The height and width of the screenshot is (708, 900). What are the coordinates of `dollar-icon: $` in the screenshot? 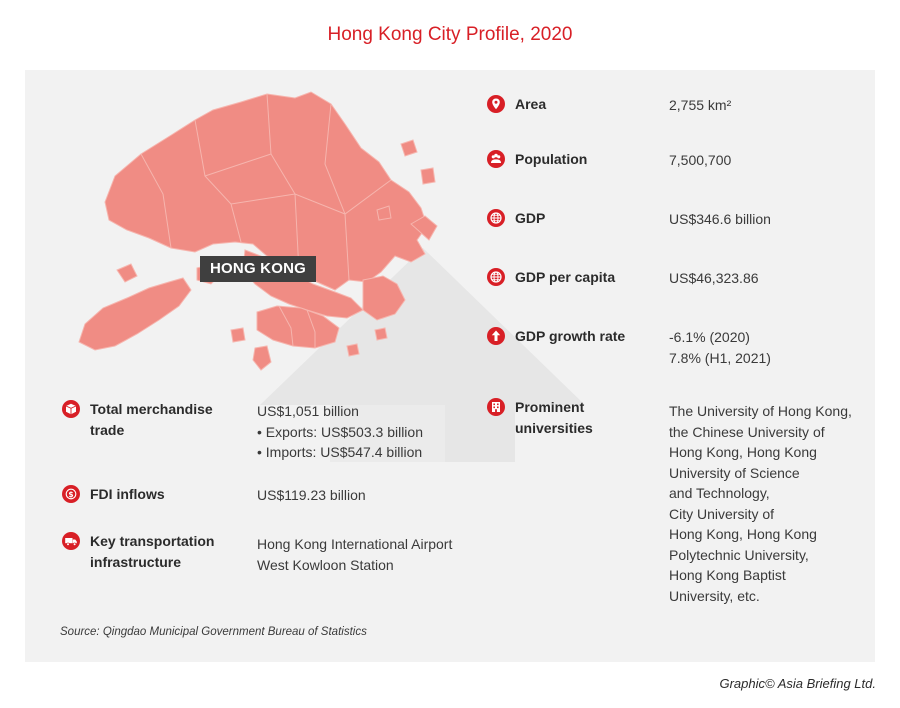 It's located at (71, 494).